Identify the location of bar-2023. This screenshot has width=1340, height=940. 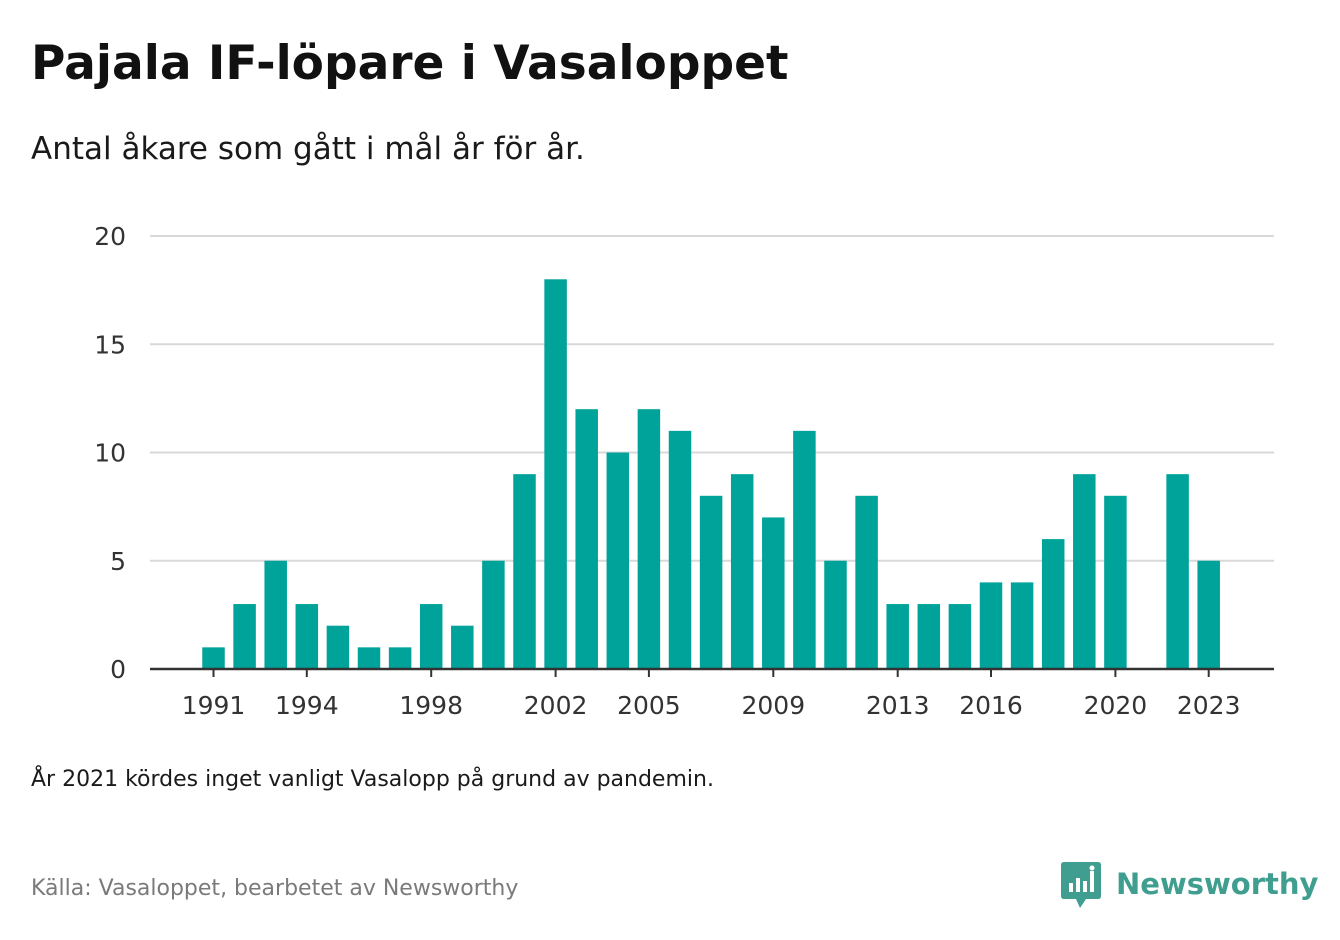
(1208, 614).